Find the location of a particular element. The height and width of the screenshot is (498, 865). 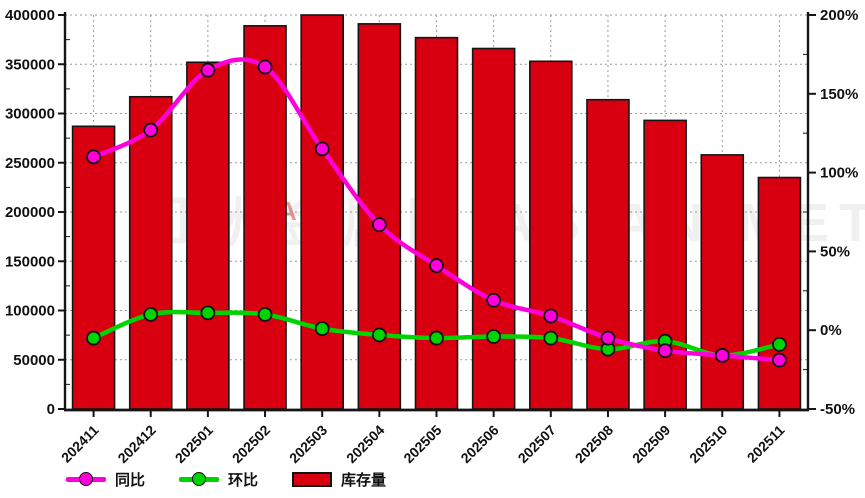

right-tick-label: 150% is located at coordinates (839, 94).